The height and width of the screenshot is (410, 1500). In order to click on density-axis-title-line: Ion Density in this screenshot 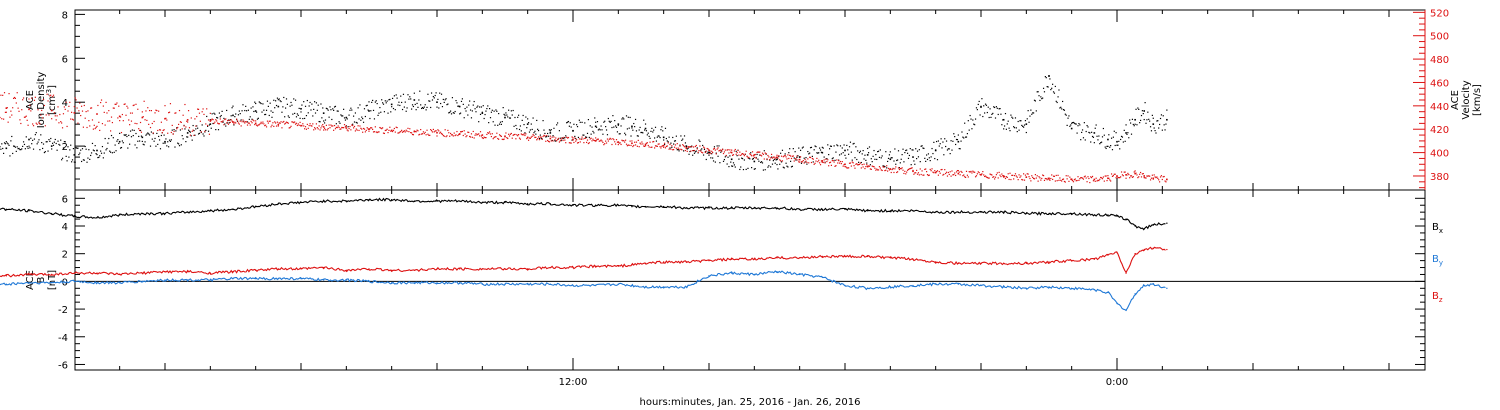, I will do `click(41, 100)`.